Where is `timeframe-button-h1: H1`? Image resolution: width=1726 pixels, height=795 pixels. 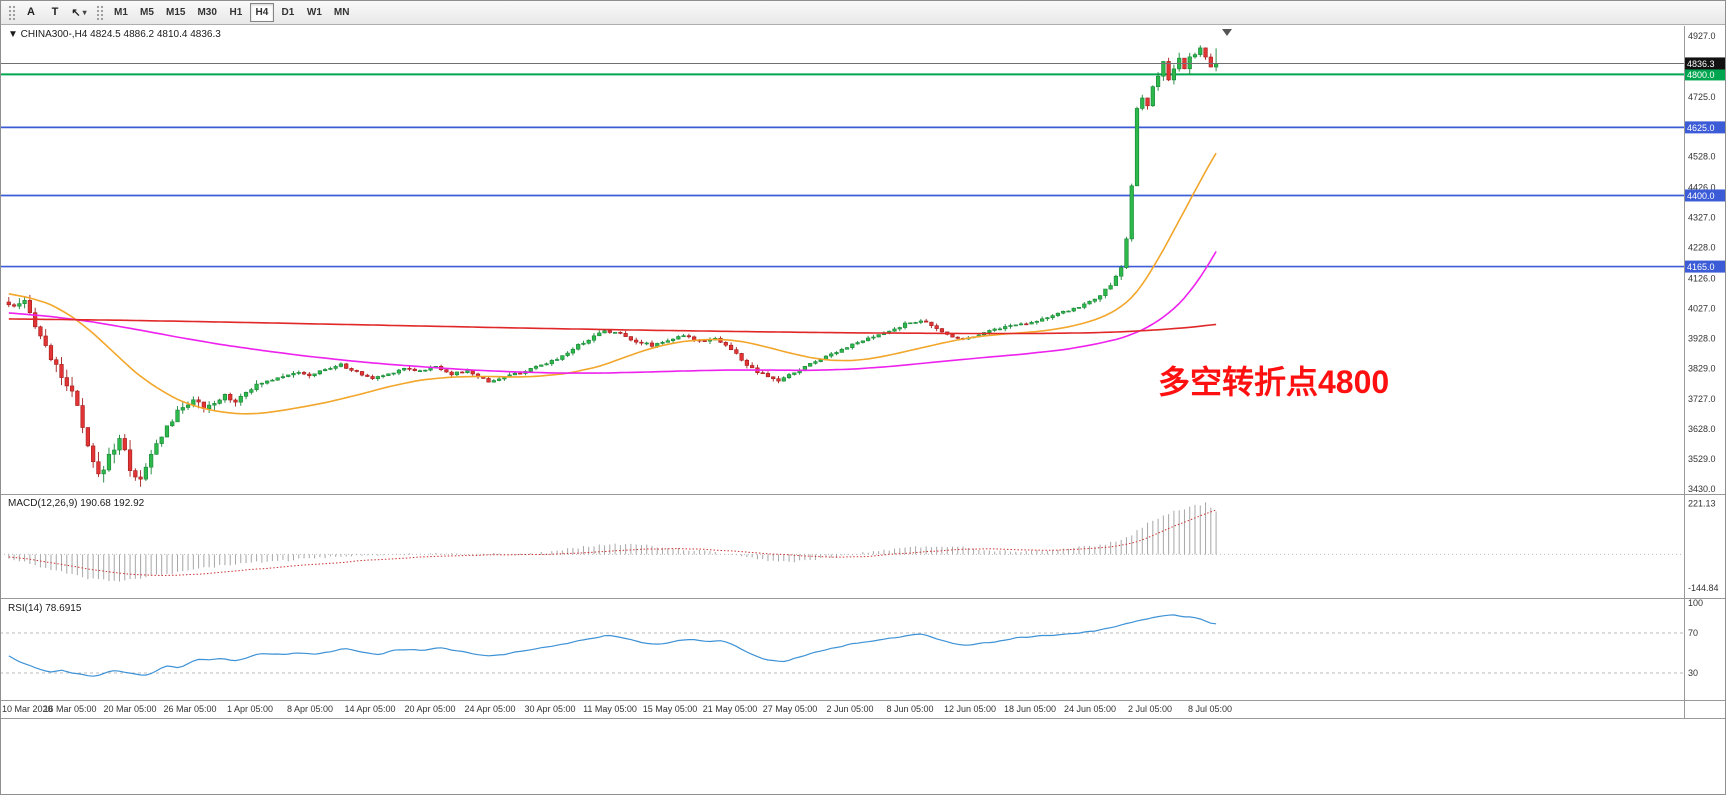
timeframe-button-h1: H1 is located at coordinates (236, 12).